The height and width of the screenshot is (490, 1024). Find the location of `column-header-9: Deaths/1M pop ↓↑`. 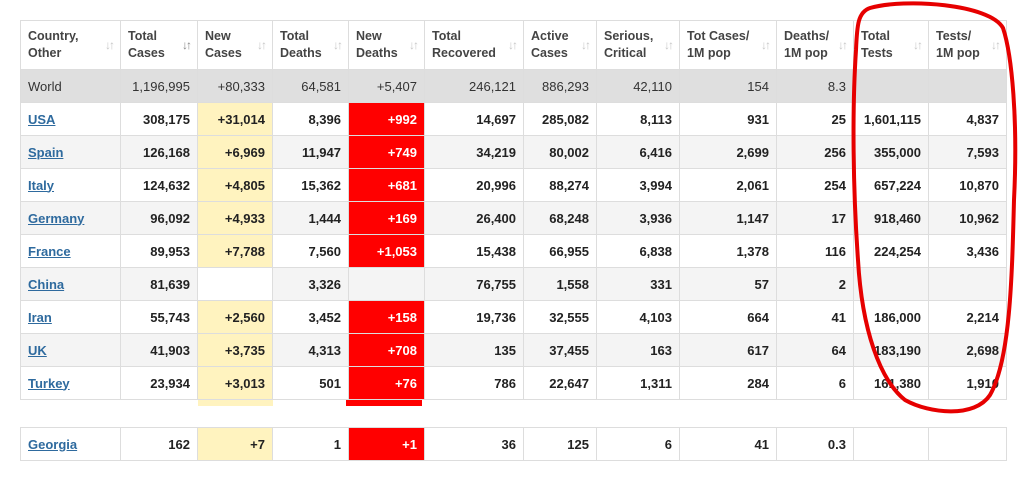

column-header-9: Deaths/1M pop ↓↑ is located at coordinates (815, 45).